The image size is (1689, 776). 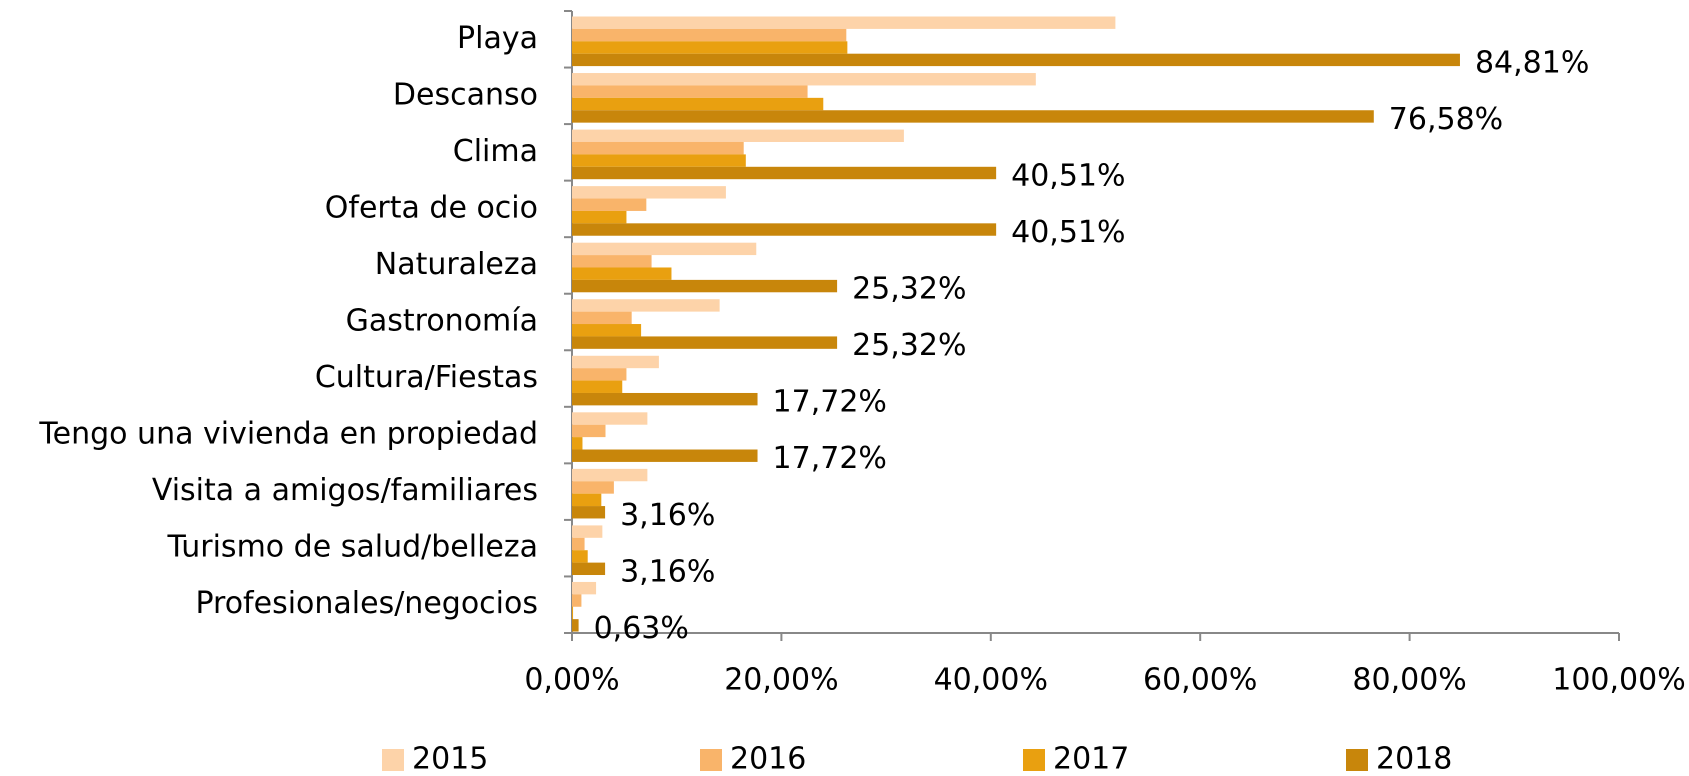 I want to click on x-tick-label: 40,00%, so click(x=991, y=680).